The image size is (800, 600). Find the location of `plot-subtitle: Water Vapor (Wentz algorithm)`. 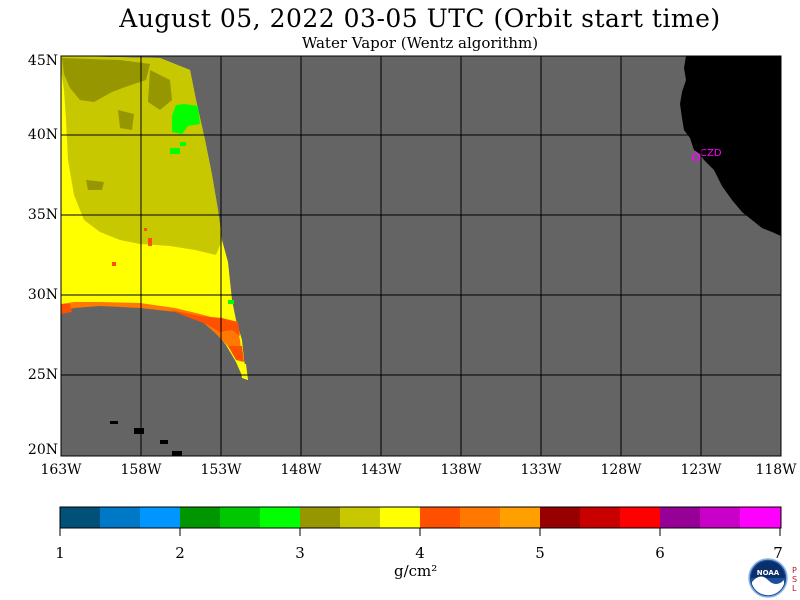

plot-subtitle: Water Vapor (Wentz algorithm) is located at coordinates (420, 43).